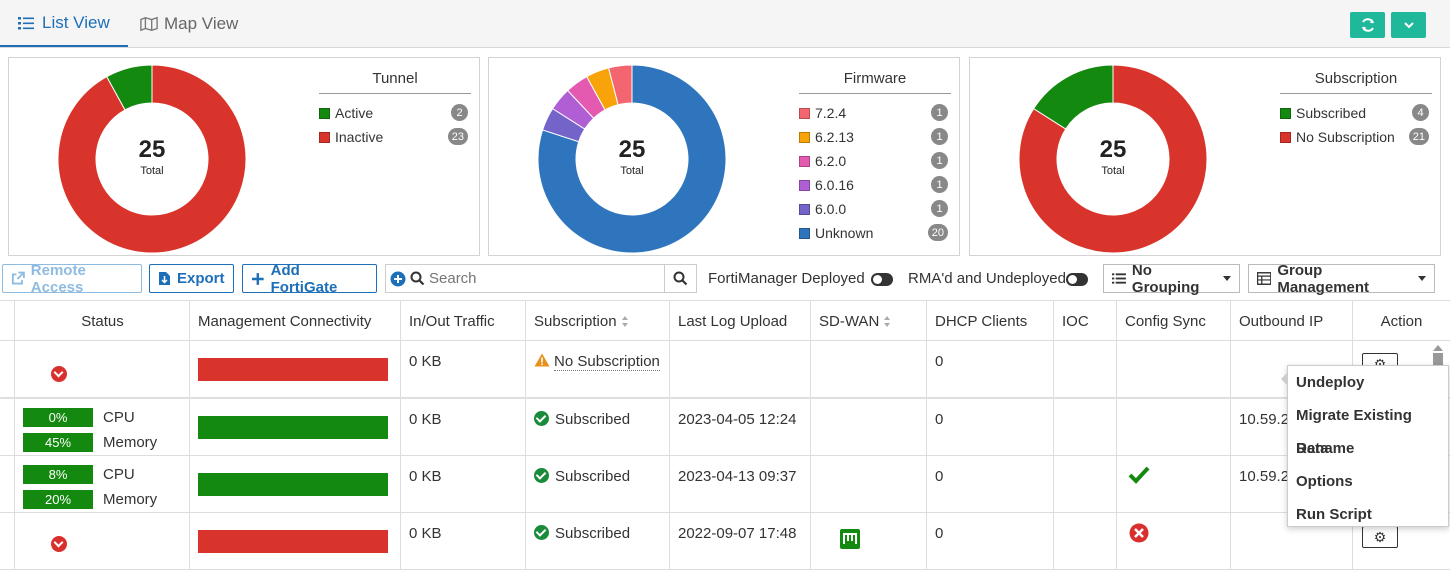 This screenshot has height=570, width=1450. What do you see at coordinates (395, 137) in the screenshot?
I see `legend-item: Inactive 23` at bounding box center [395, 137].